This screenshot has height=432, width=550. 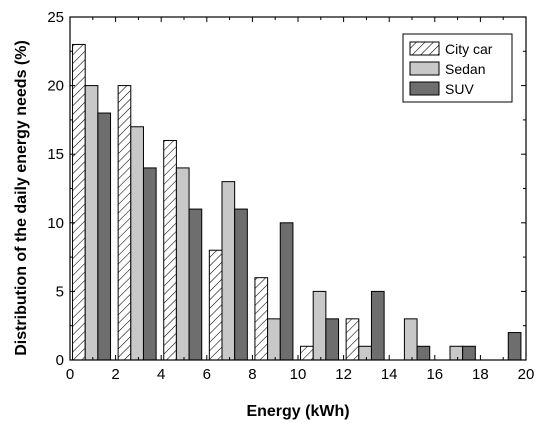 I want to click on legend-swatch-suv, so click(x=424, y=88).